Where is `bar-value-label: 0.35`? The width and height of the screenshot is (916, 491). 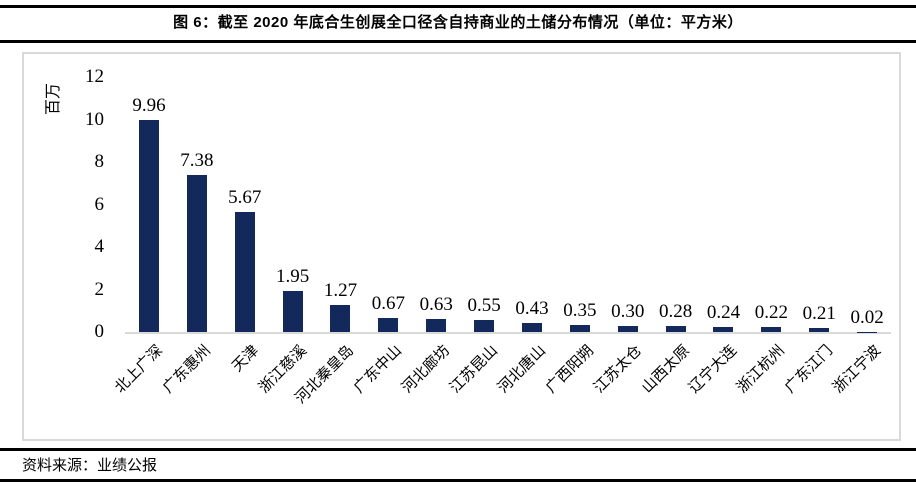 bar-value-label: 0.35 is located at coordinates (580, 310).